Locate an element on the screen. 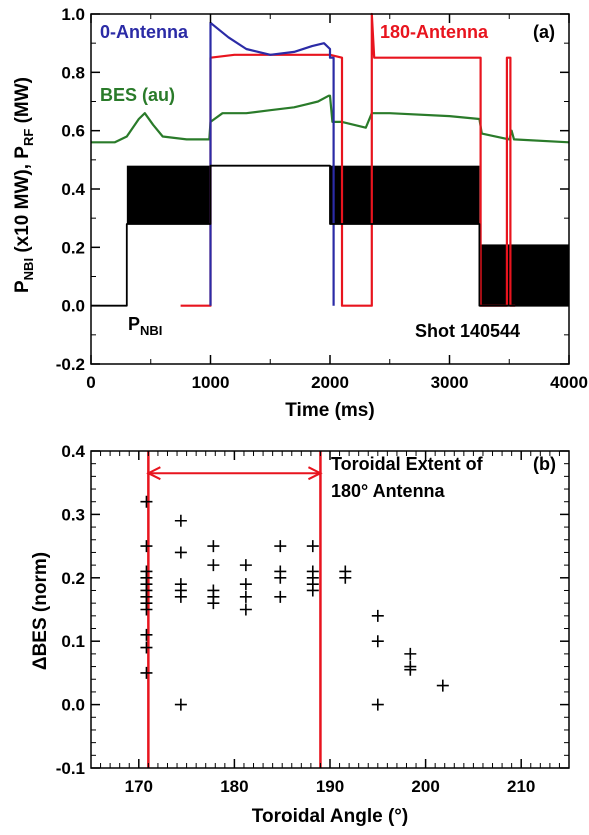 This screenshot has width=589, height=835. legend-180-antenna: 180-Antenna is located at coordinates (434, 32).